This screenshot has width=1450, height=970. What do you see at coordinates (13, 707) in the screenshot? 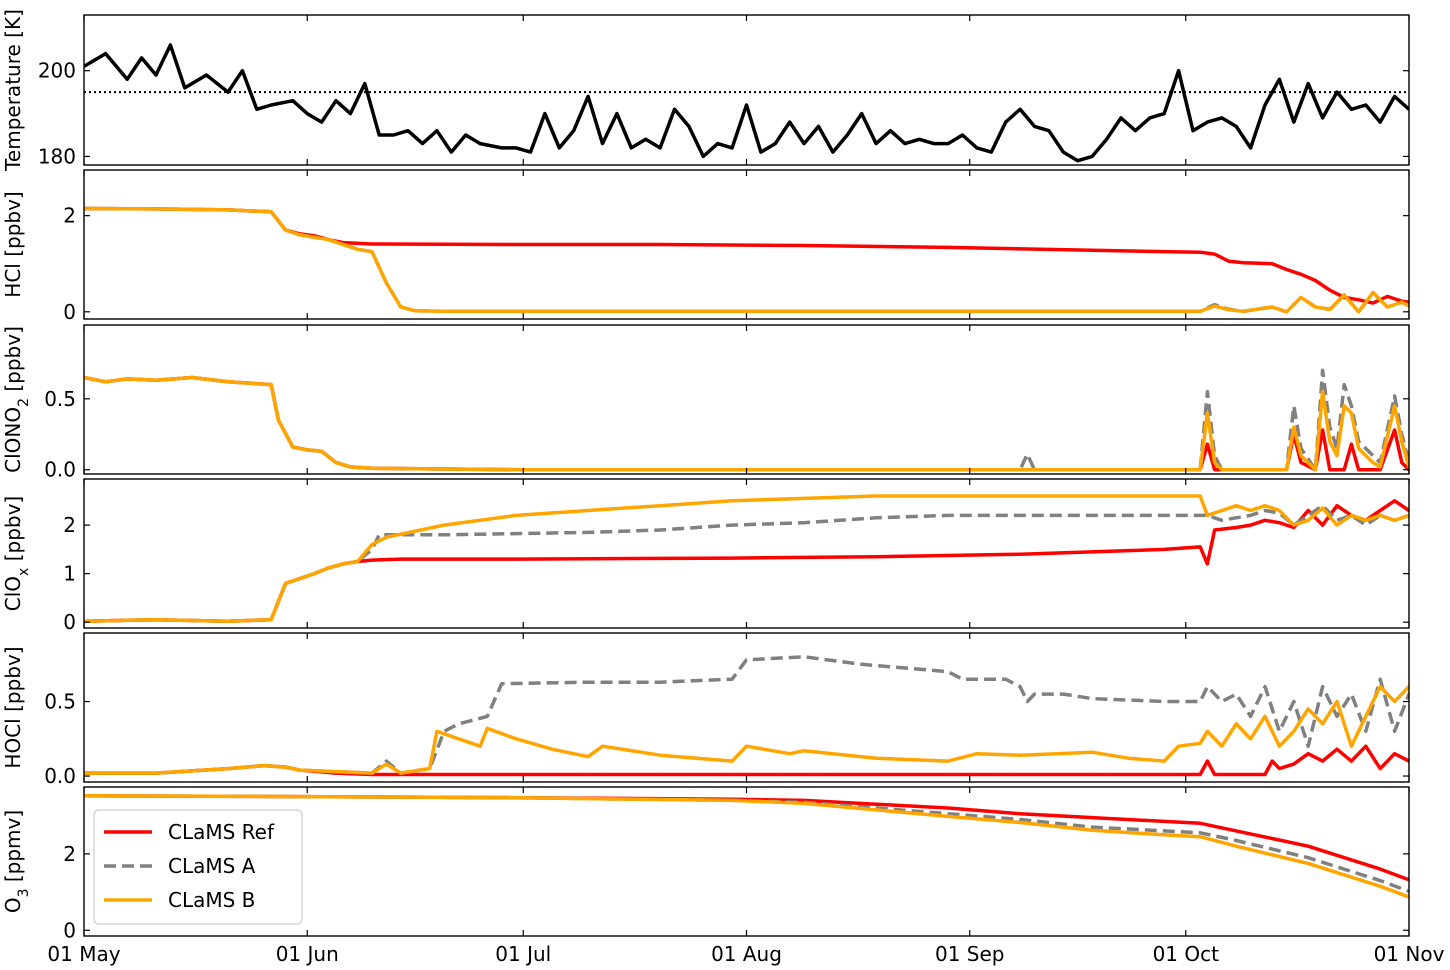
I see `y-axis-label: HOCl [ppbv]` at bounding box center [13, 707].